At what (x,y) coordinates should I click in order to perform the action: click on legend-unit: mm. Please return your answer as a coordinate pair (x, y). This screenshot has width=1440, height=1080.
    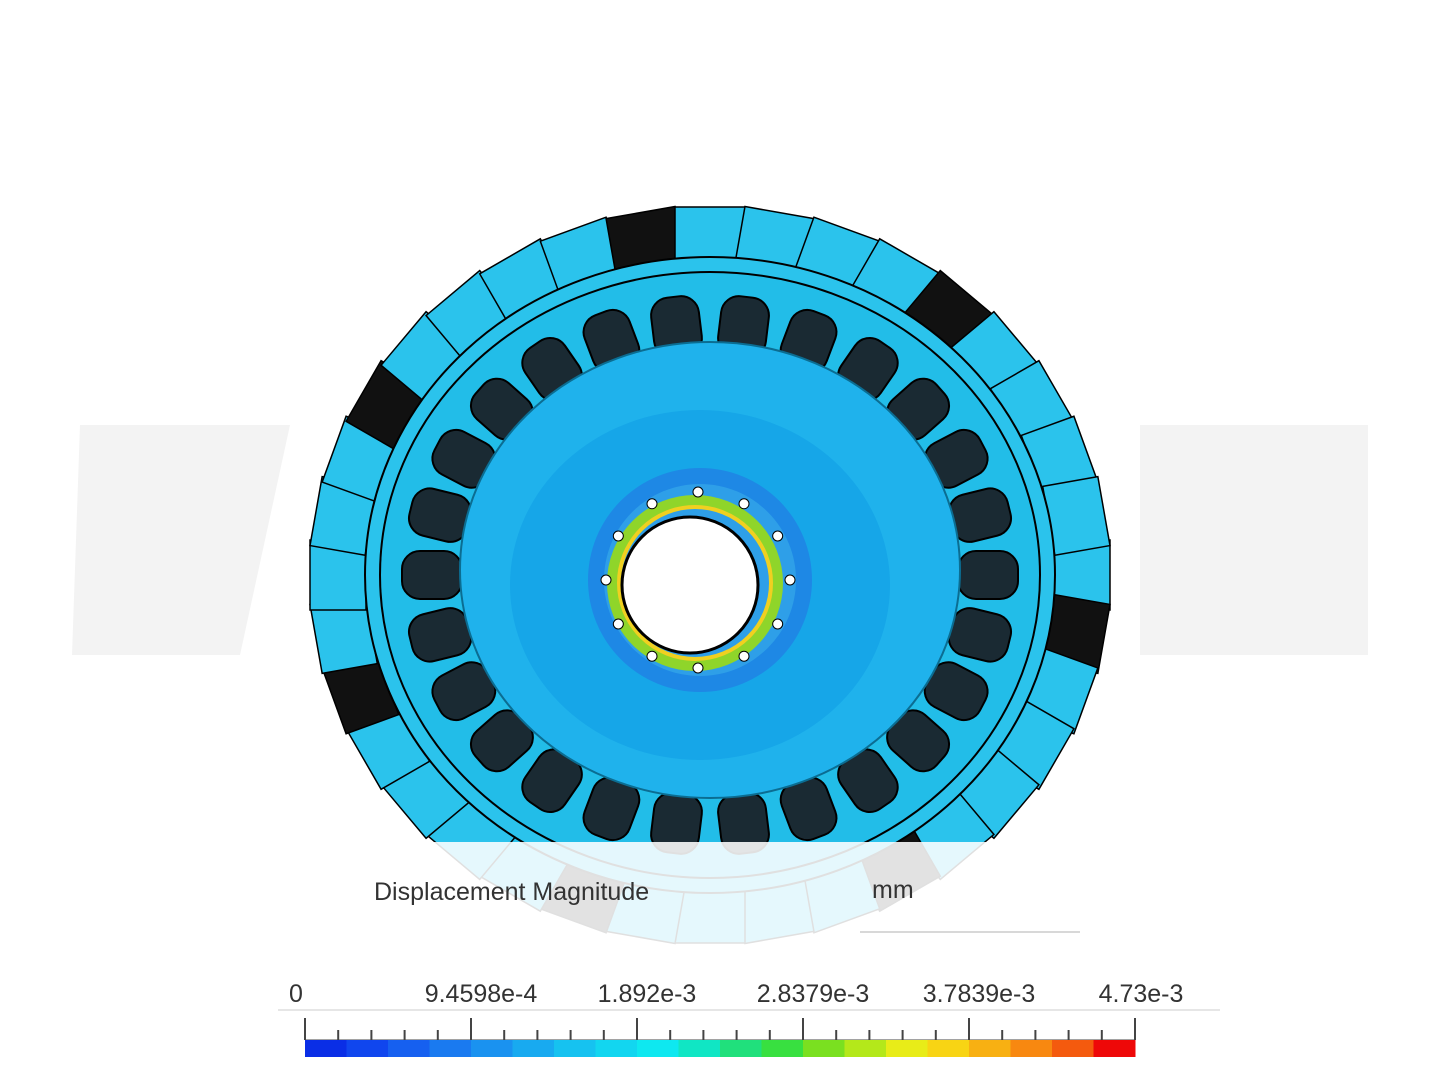
    Looking at the image, I should click on (893, 890).